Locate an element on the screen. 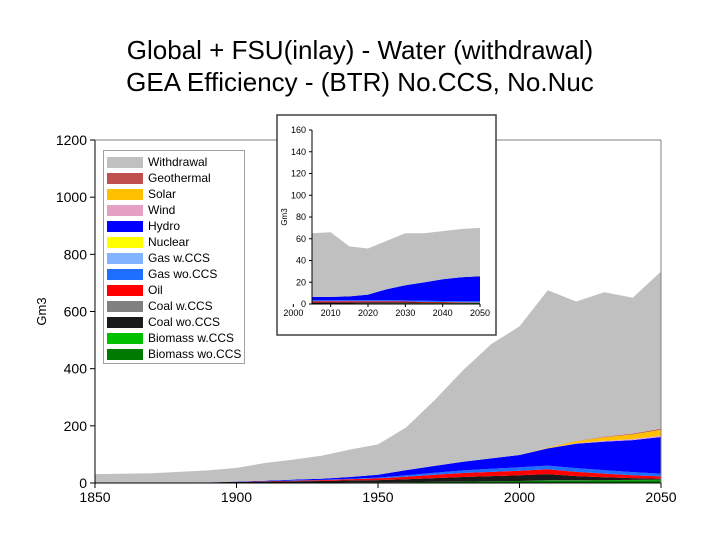 Image resolution: width=720 pixels, height=540 pixels. main-area-gas-wo-ccs is located at coordinates (378, 474).